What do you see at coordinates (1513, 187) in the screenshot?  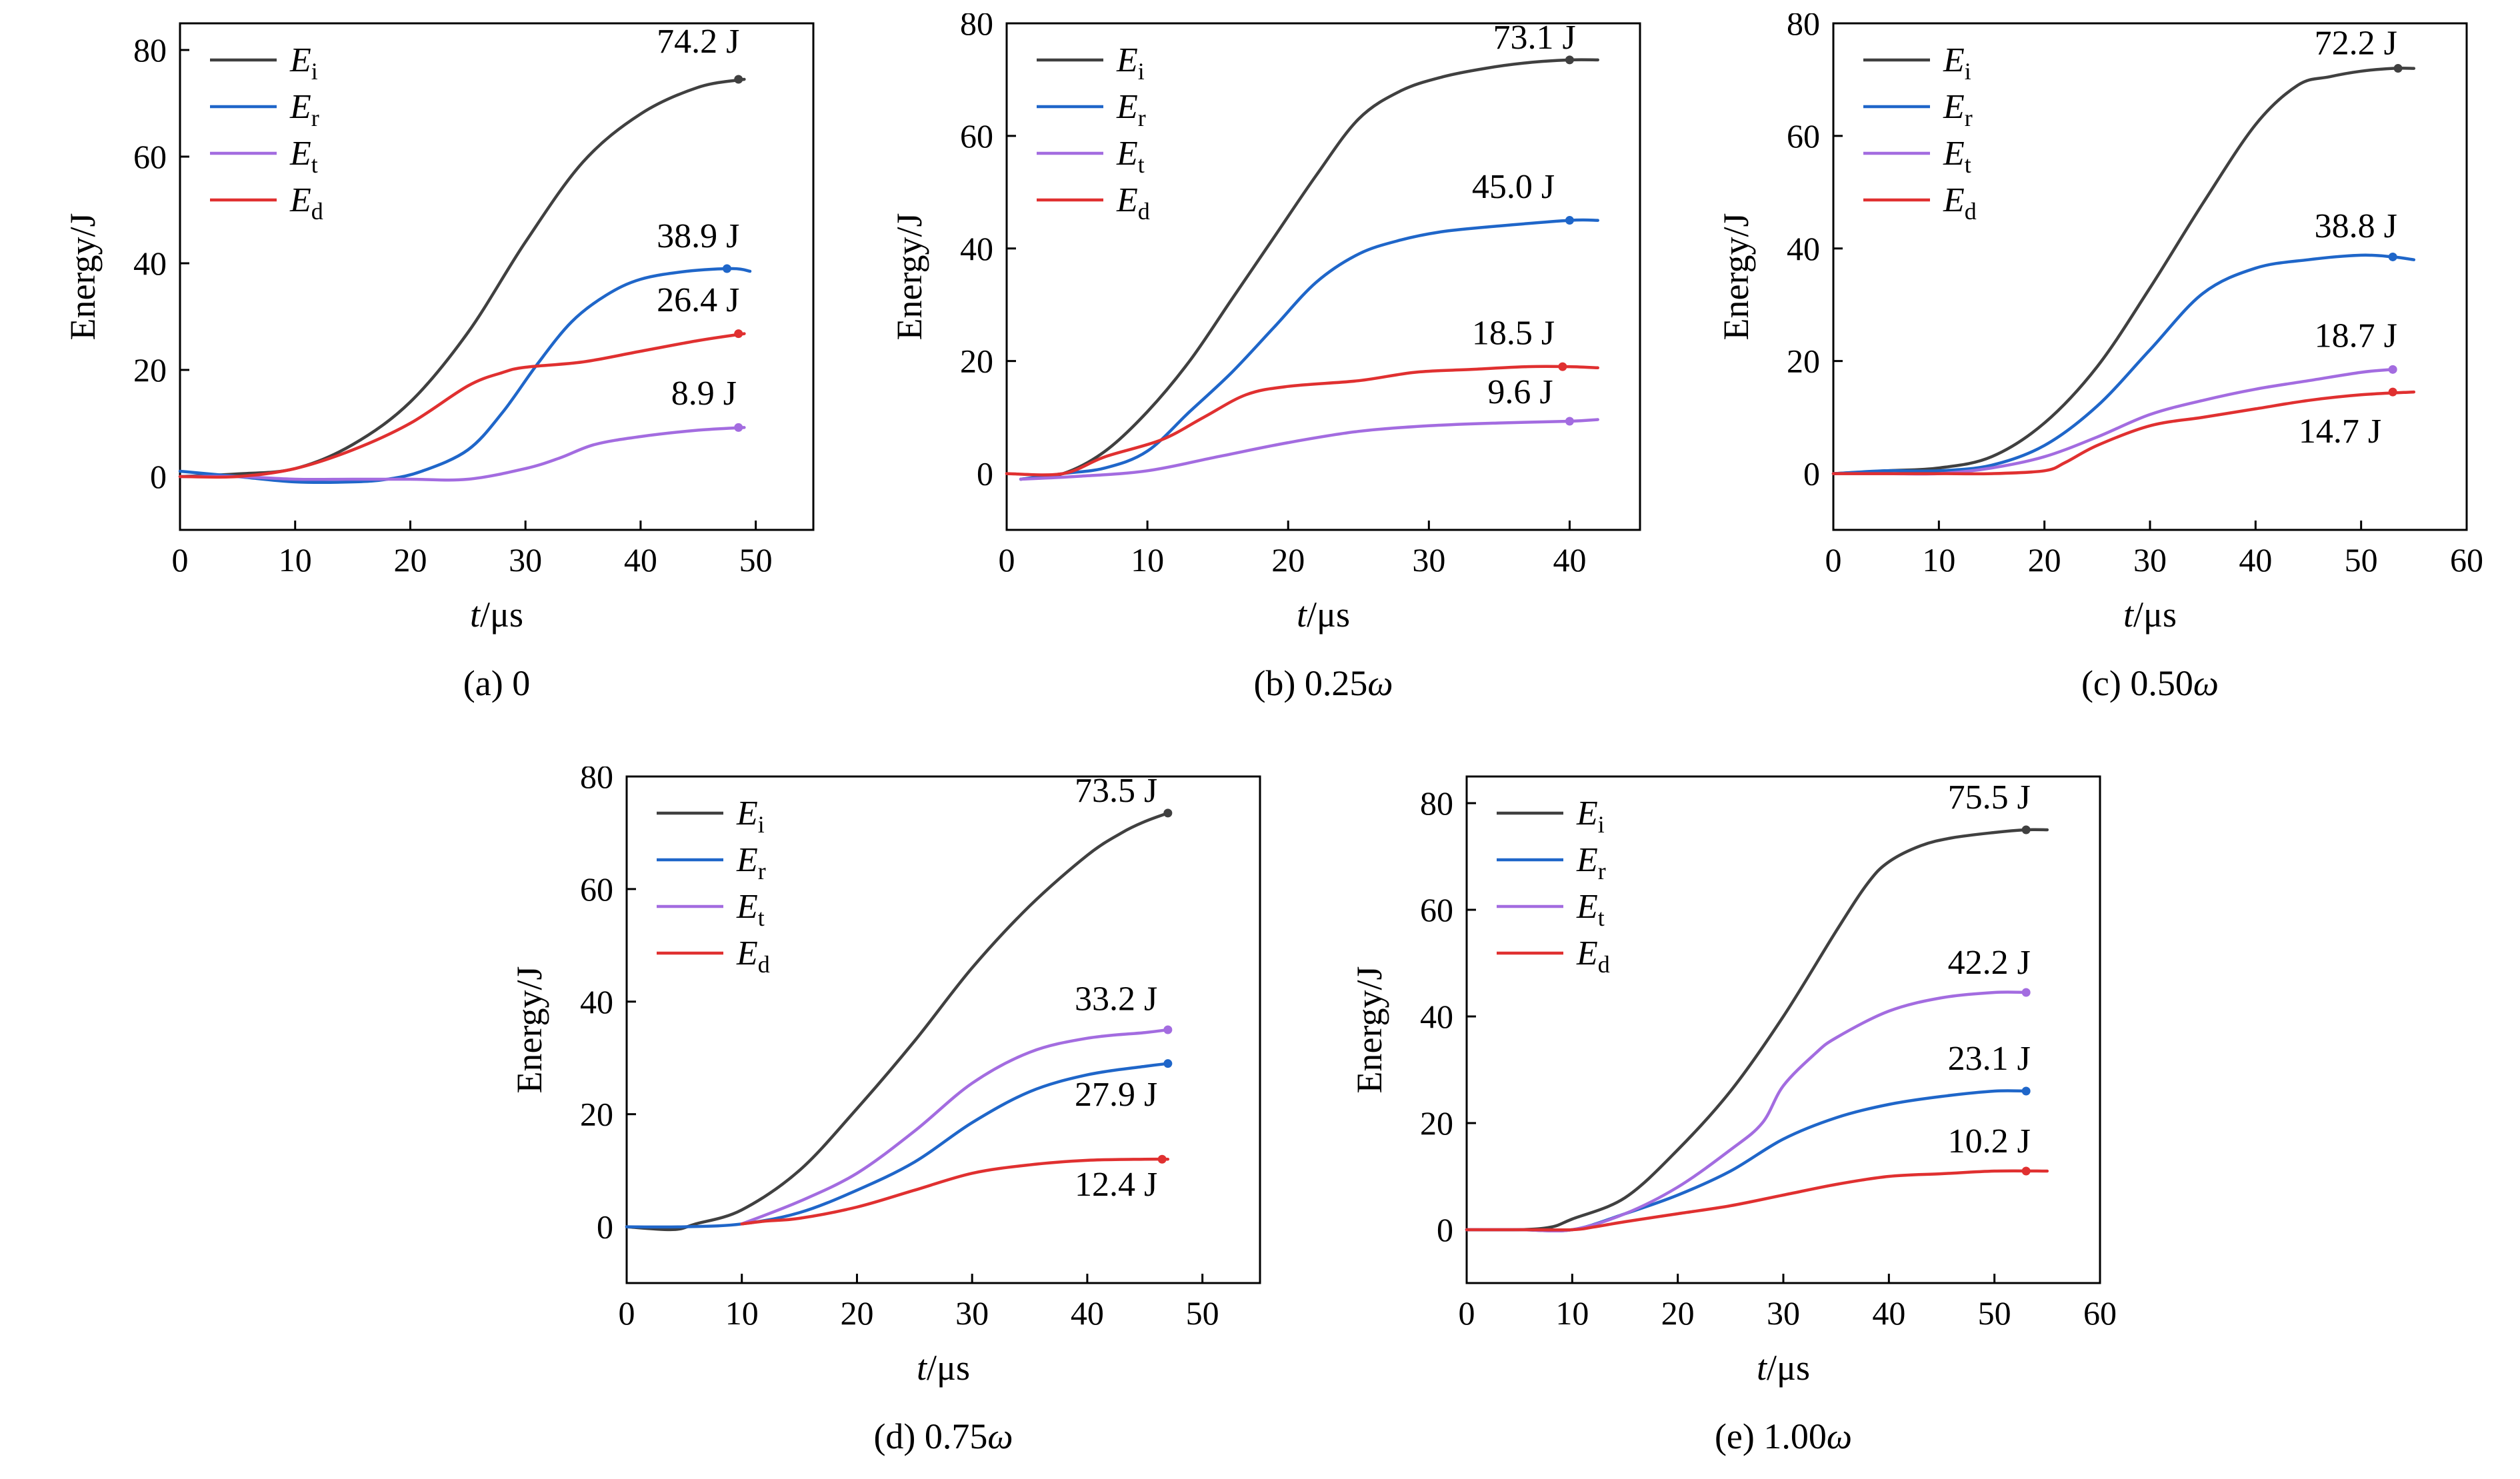 I see `value-annotation: 45.0 J` at bounding box center [1513, 187].